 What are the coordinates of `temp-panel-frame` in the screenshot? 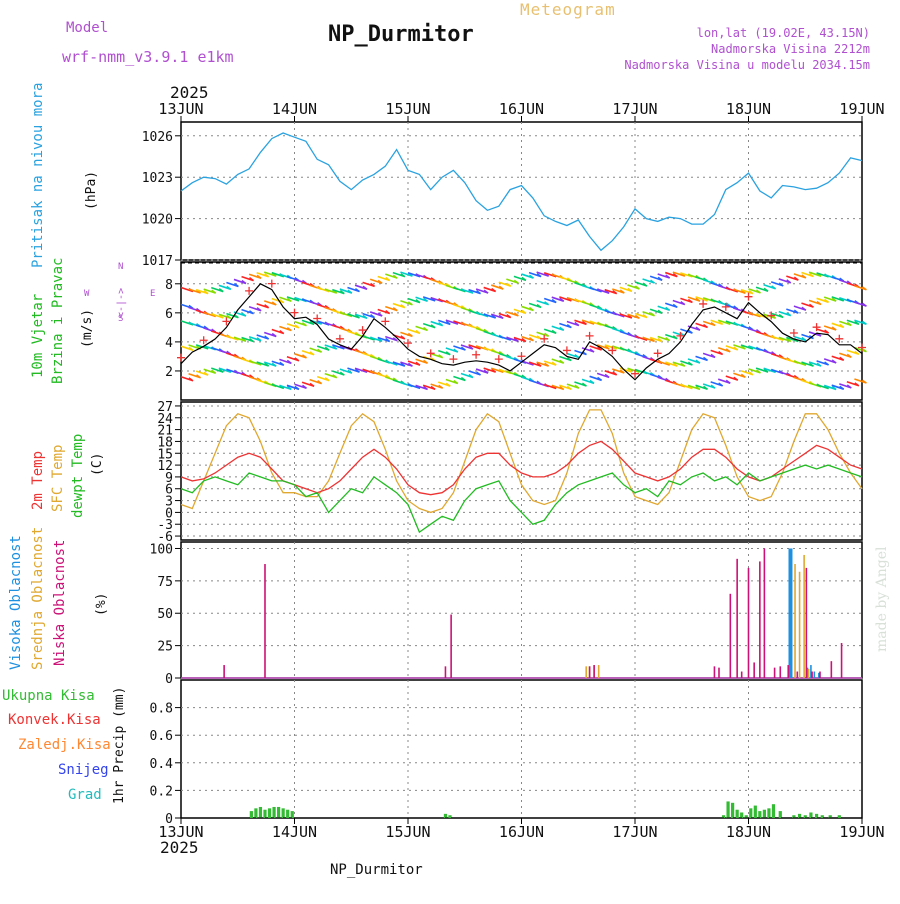 It's located at (521, 471).